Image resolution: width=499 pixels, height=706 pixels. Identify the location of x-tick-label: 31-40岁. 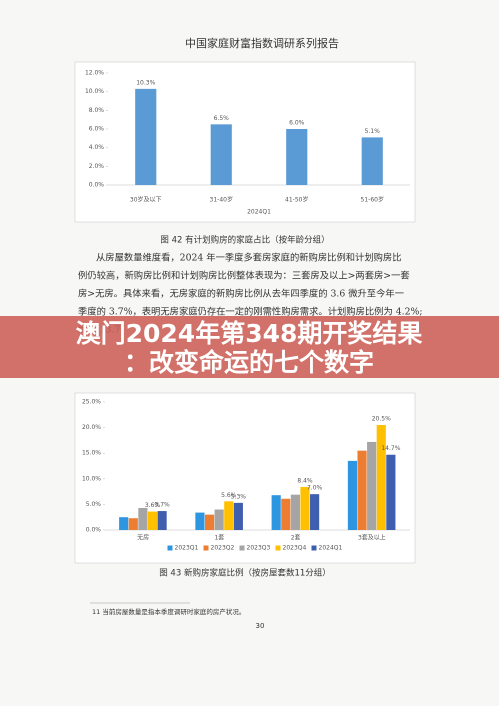
(221, 200).